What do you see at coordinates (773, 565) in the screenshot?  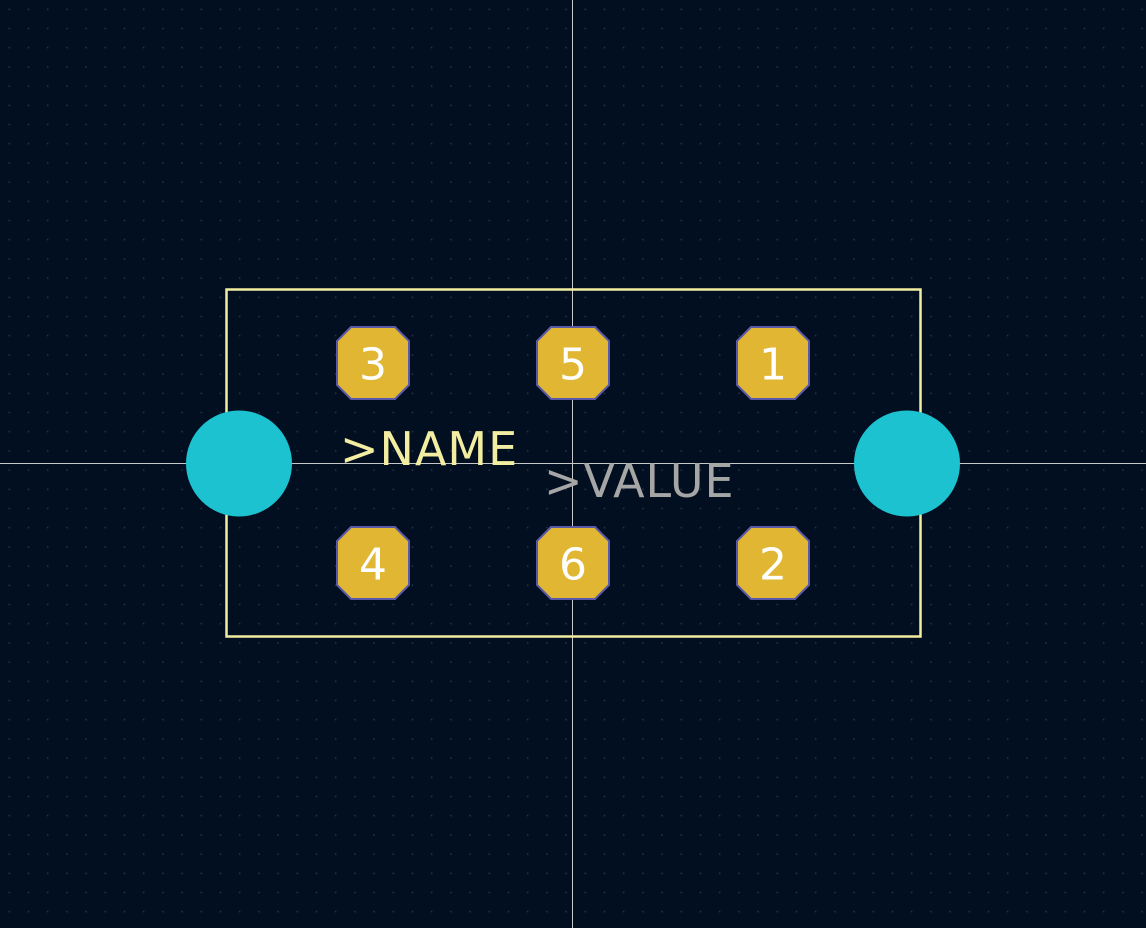 I see `pad-number-label: 2` at bounding box center [773, 565].